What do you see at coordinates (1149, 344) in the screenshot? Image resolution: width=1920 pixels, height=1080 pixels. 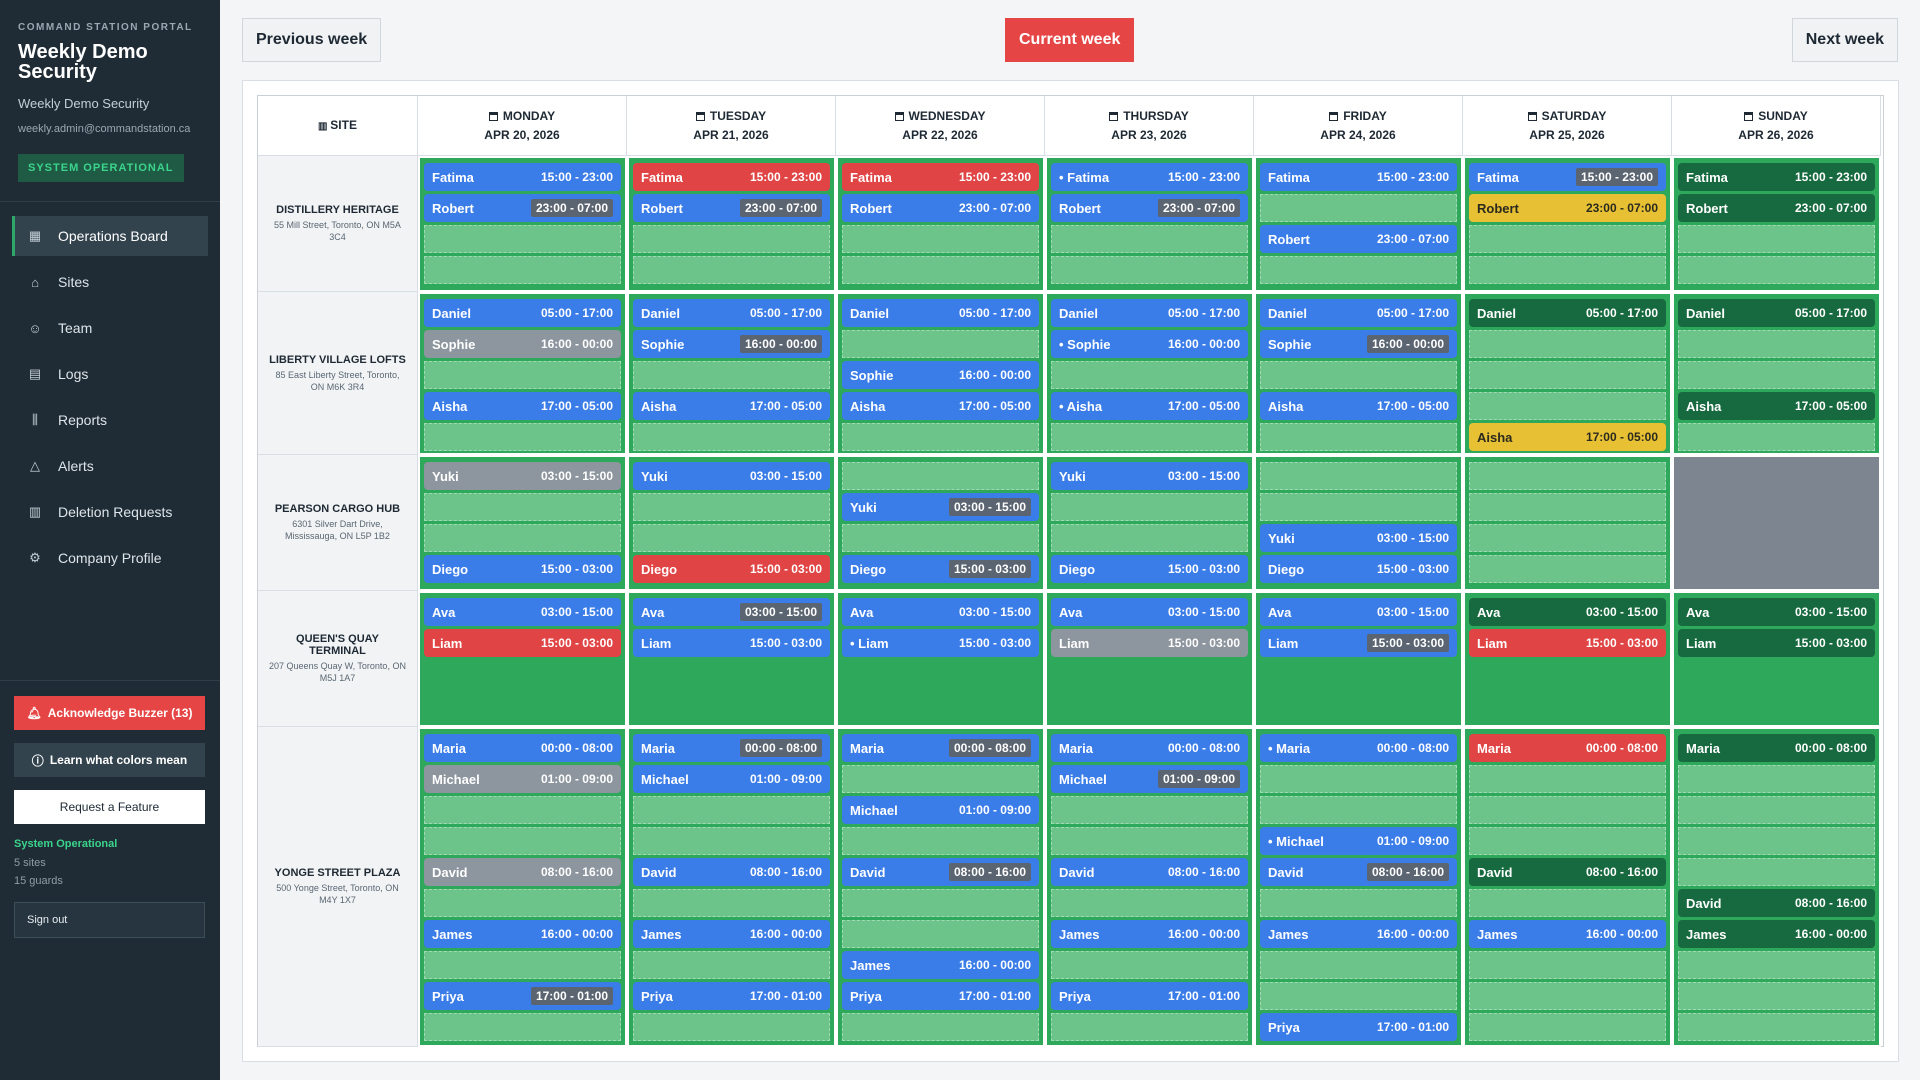 I see `shift-card: • Sophie 16:00 - 00:00` at bounding box center [1149, 344].